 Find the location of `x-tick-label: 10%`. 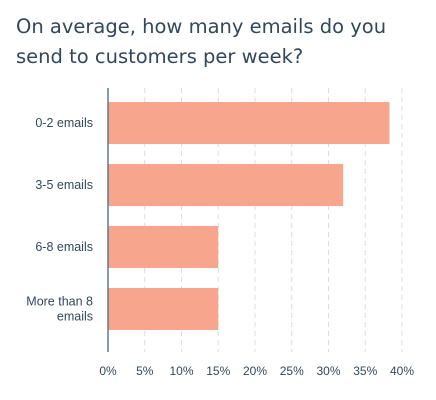

x-tick-label: 10% is located at coordinates (181, 371).